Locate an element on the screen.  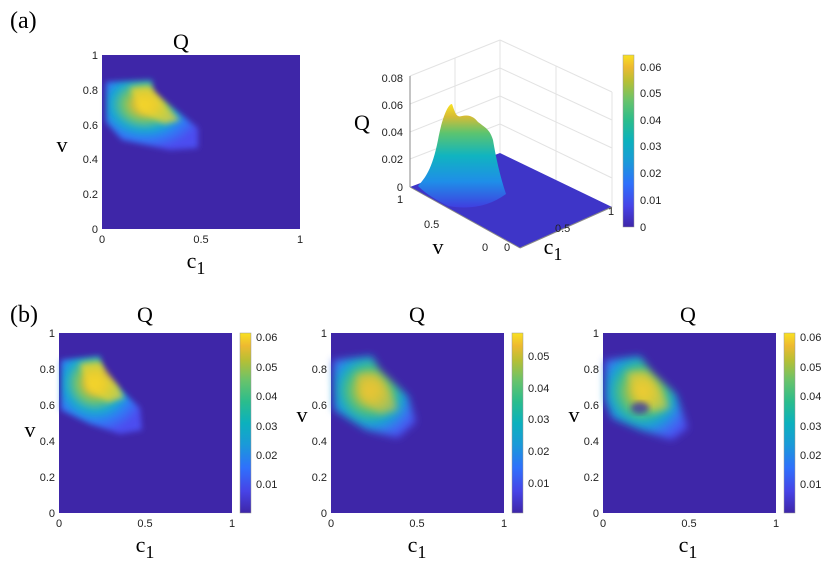
heatmap-b3-colorbar is located at coordinates (789, 423).